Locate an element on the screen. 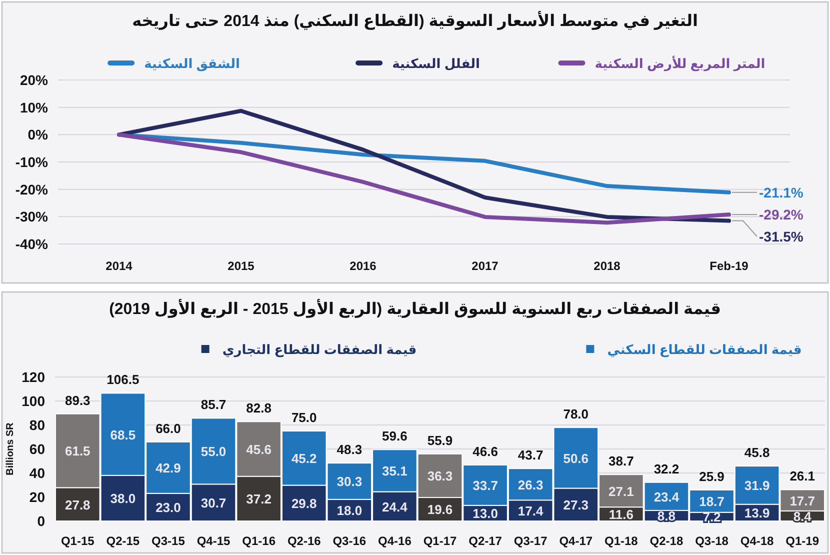  x-tick-label: Q4-17 is located at coordinates (576, 541).